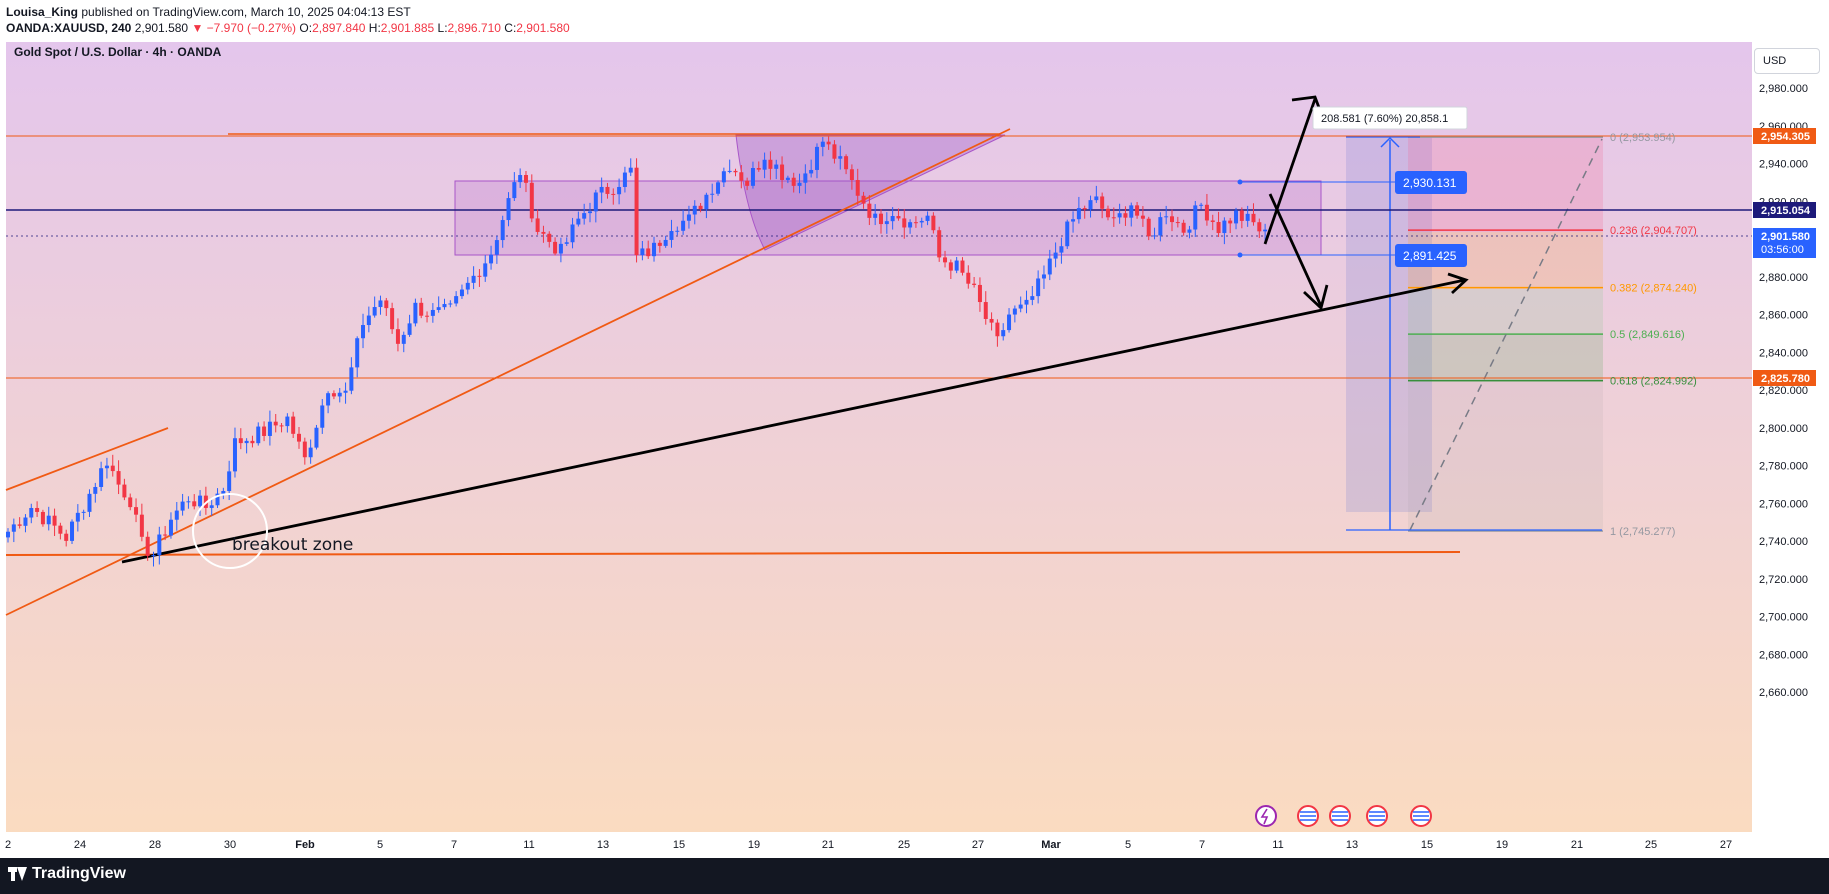 The width and height of the screenshot is (1829, 894). I want to click on tradingview-logo: TradingView, so click(67, 874).